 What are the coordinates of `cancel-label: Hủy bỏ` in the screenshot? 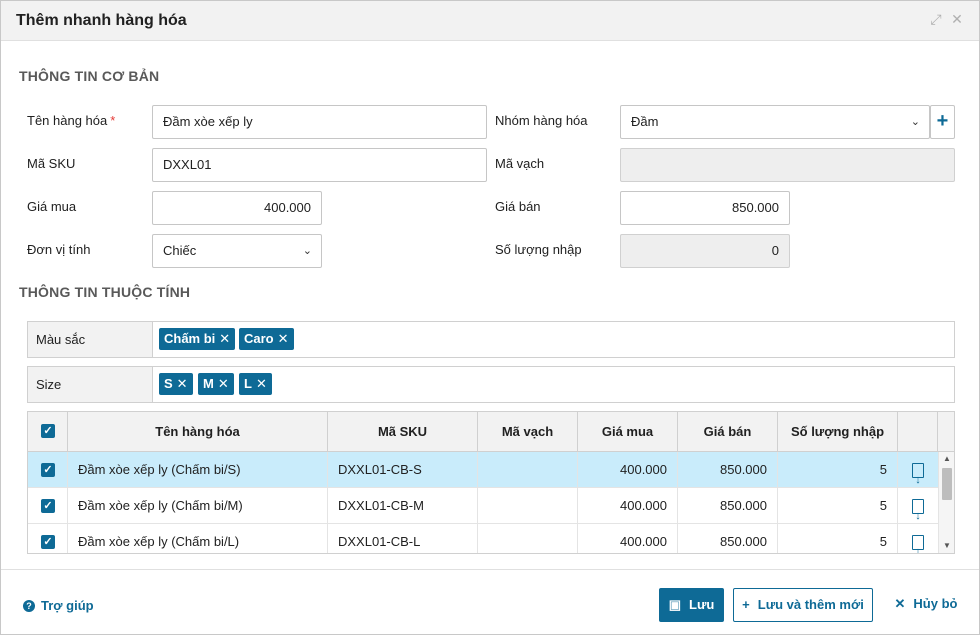 It's located at (935, 603).